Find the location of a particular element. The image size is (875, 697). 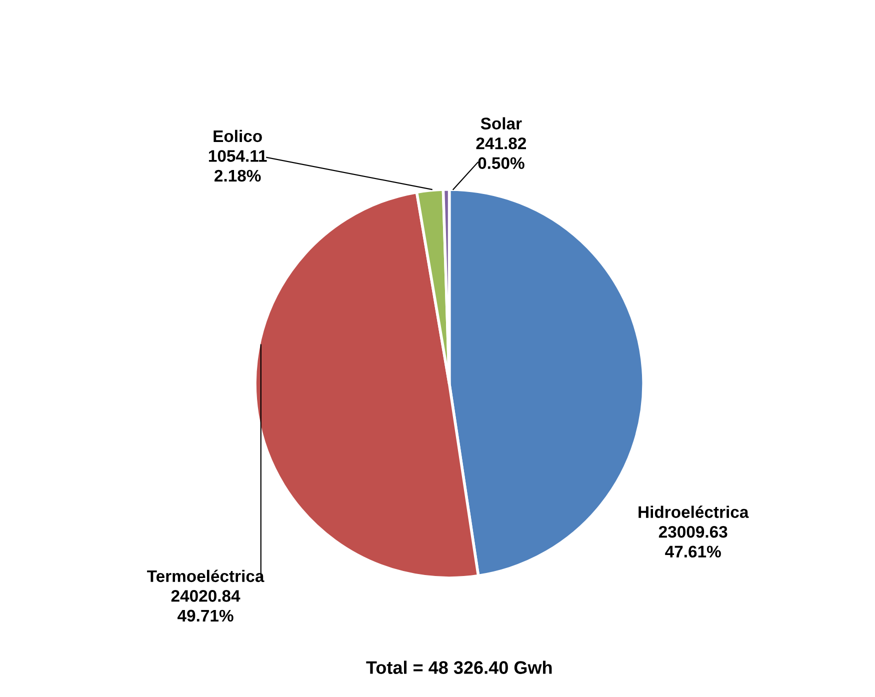

data-label: 23009.63 47.61% is located at coordinates (693, 542).